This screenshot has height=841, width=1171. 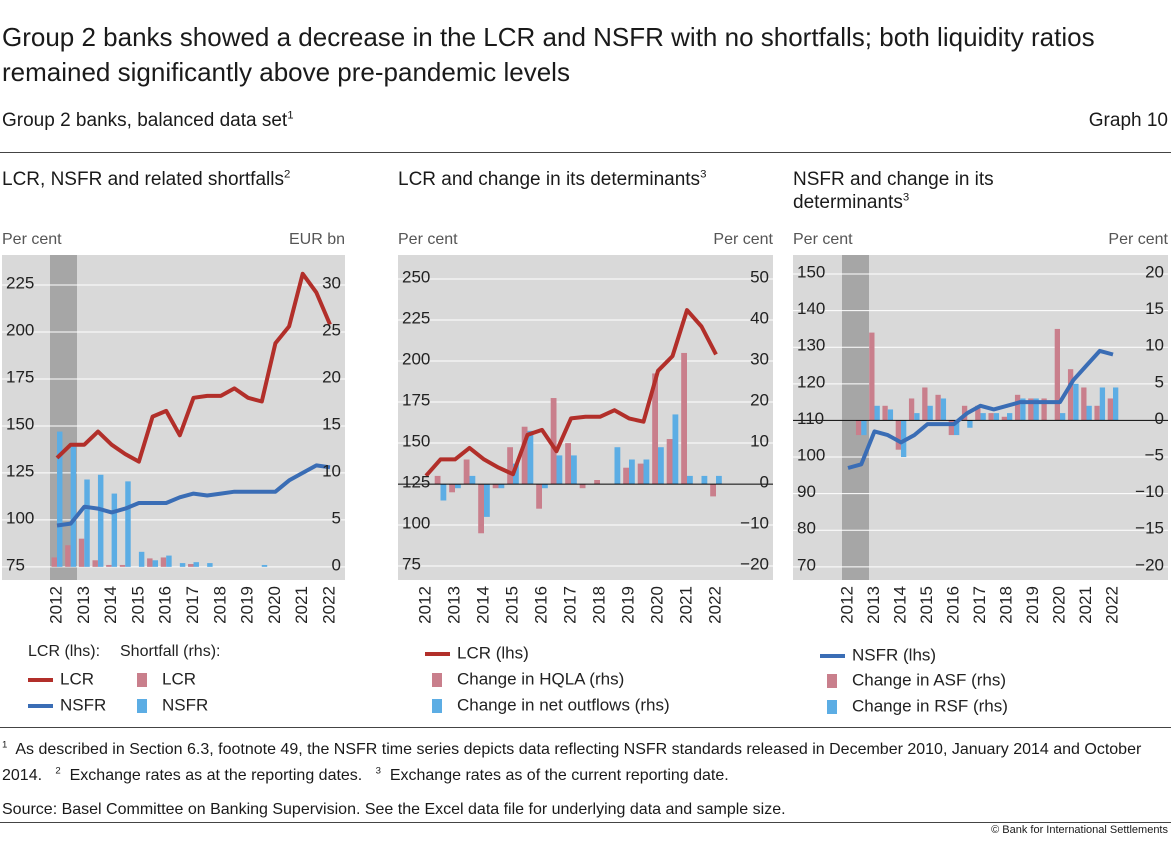 What do you see at coordinates (493, 652) in the screenshot?
I see `legend-label: LCR (lhs)` at bounding box center [493, 652].